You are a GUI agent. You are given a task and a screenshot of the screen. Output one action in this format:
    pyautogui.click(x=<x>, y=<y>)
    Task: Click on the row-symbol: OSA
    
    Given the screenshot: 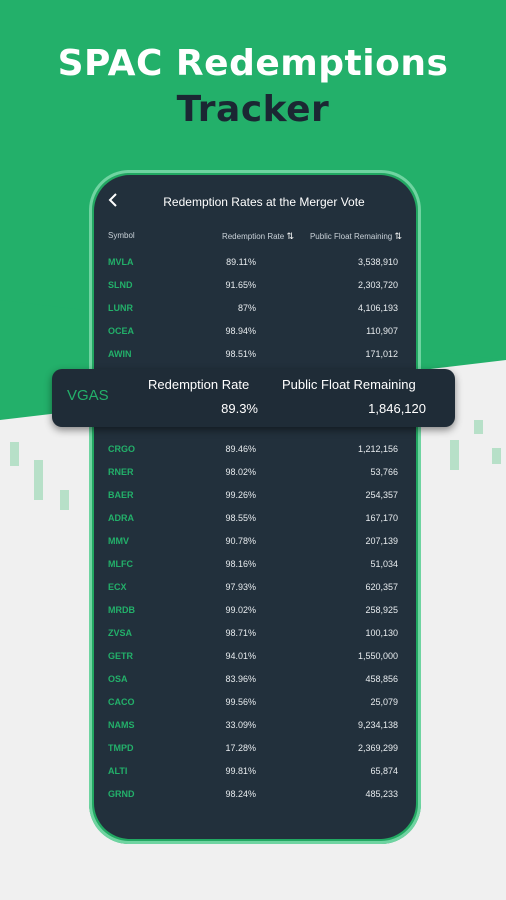 What is the action you would take?
    pyautogui.click(x=118, y=679)
    